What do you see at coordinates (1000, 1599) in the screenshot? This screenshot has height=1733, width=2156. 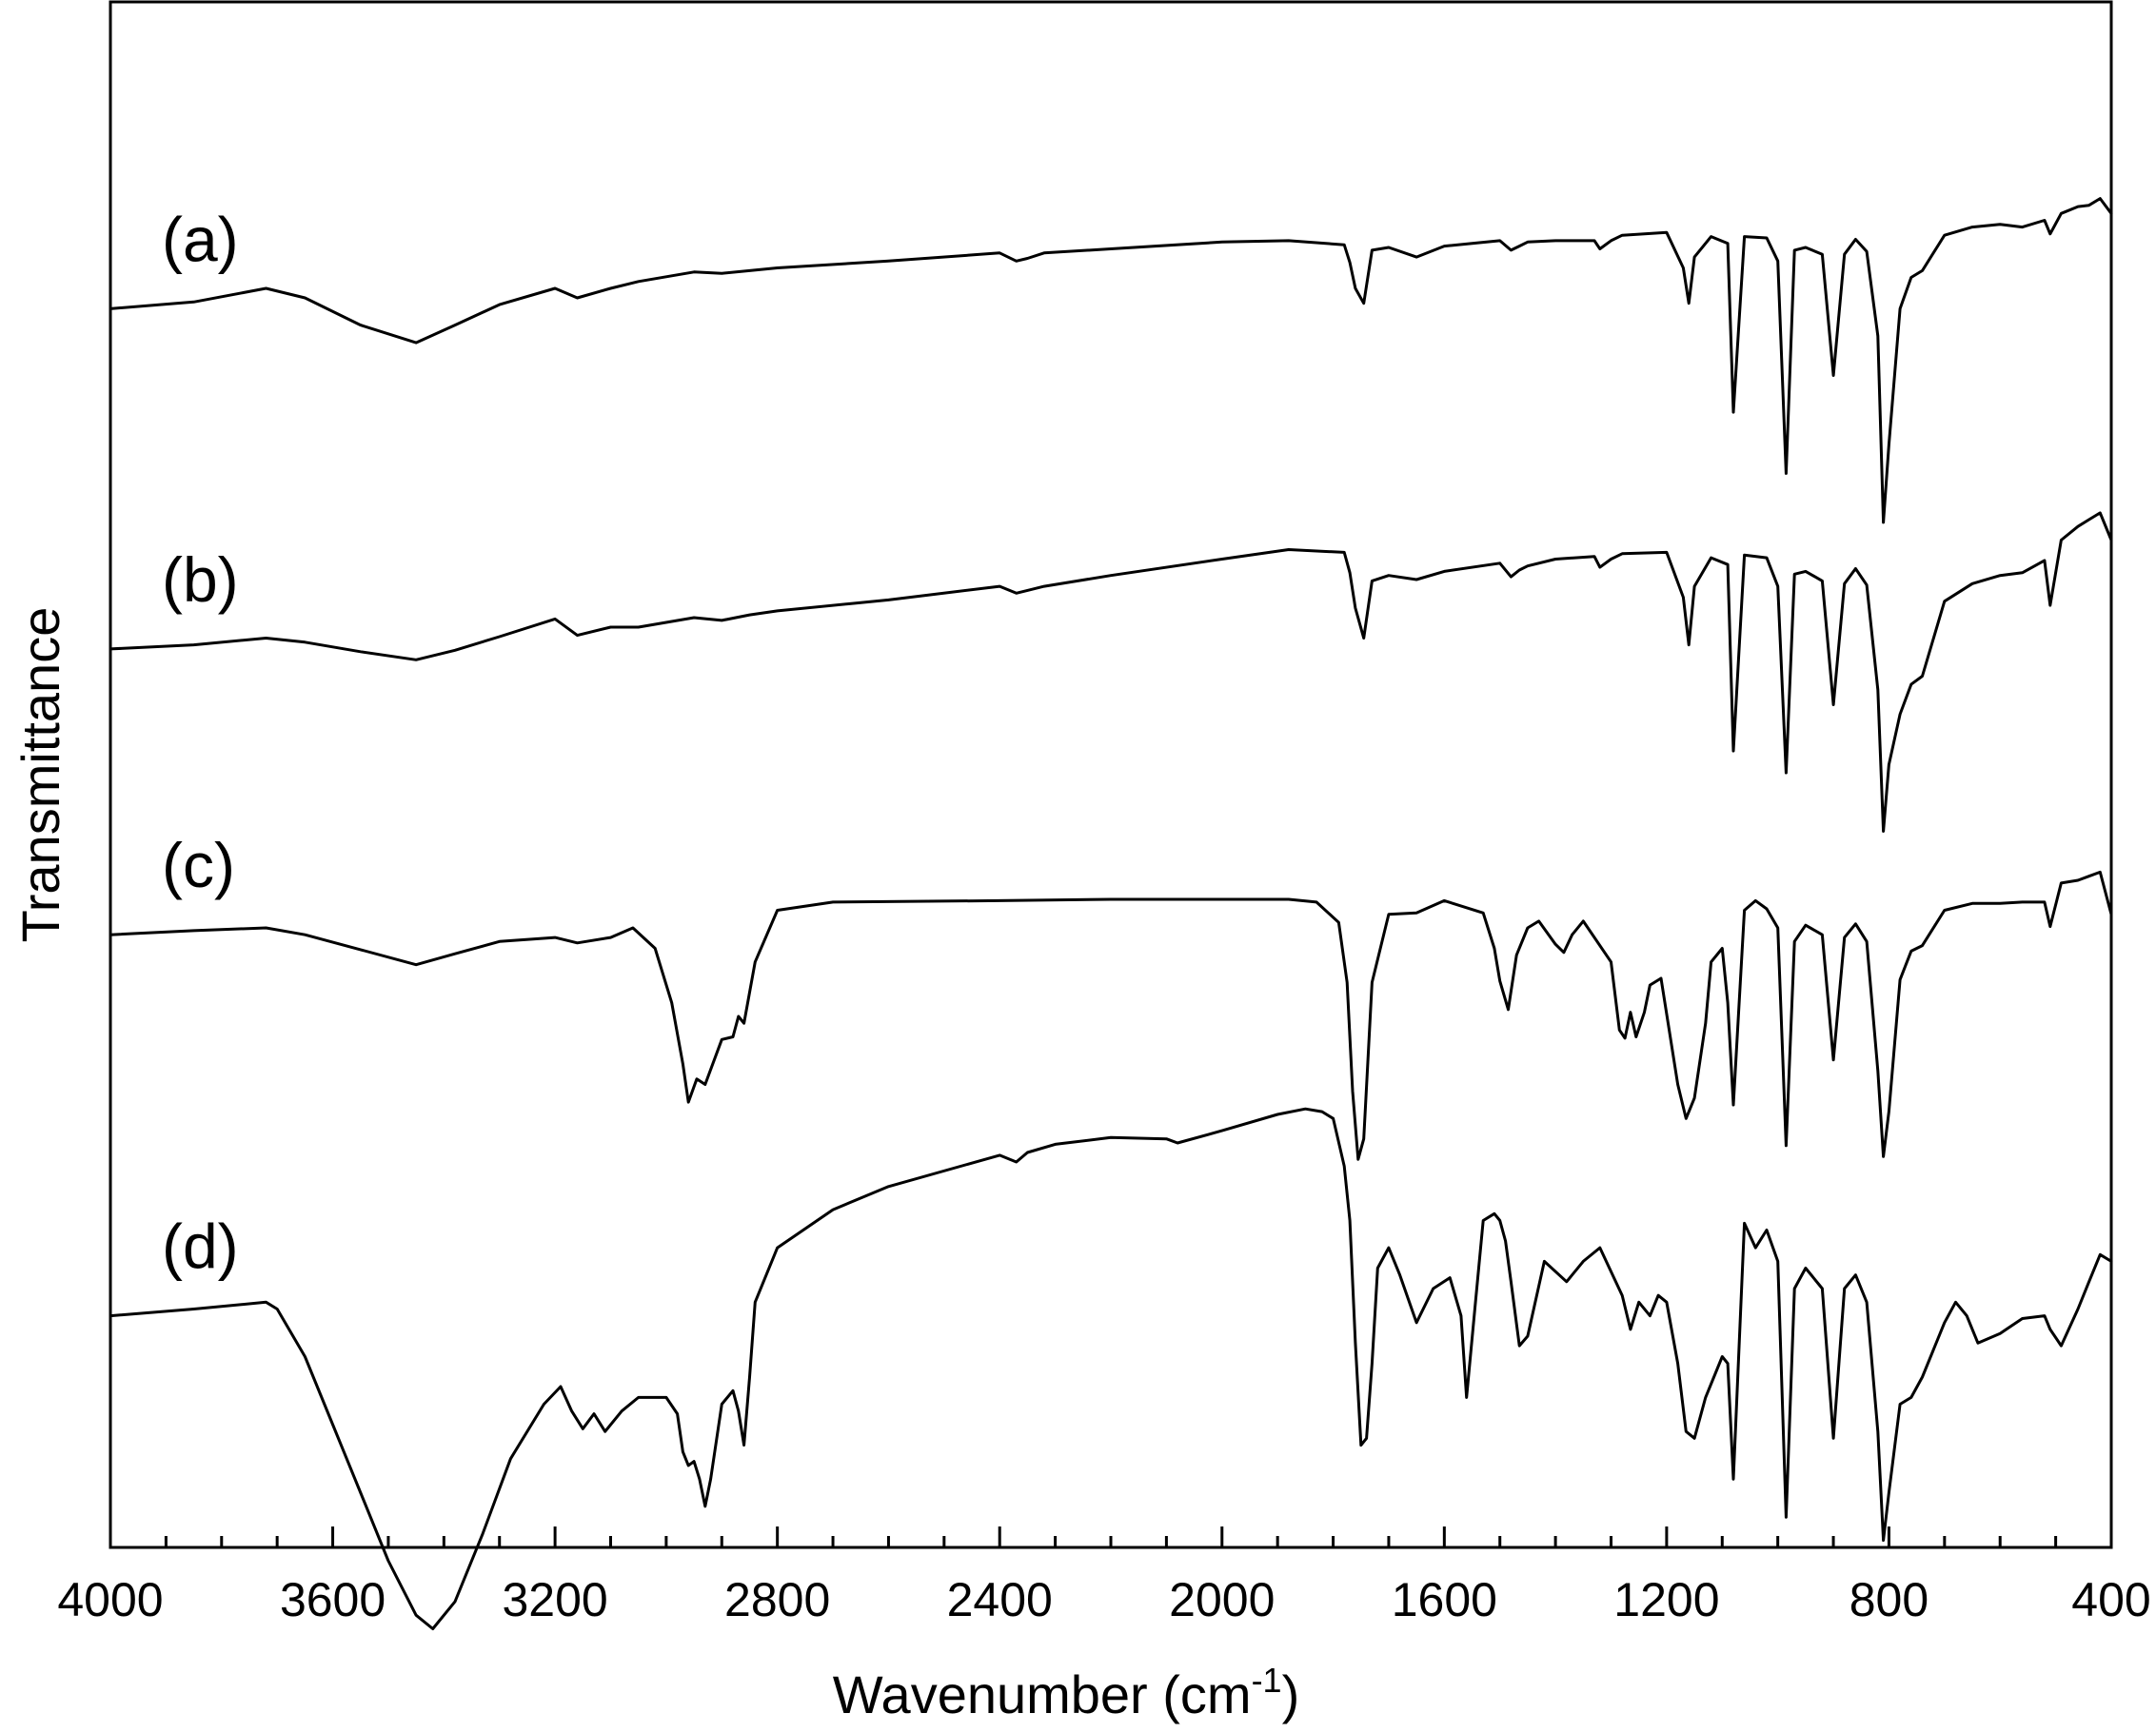 I see `x-tick-label: 2400` at bounding box center [1000, 1599].